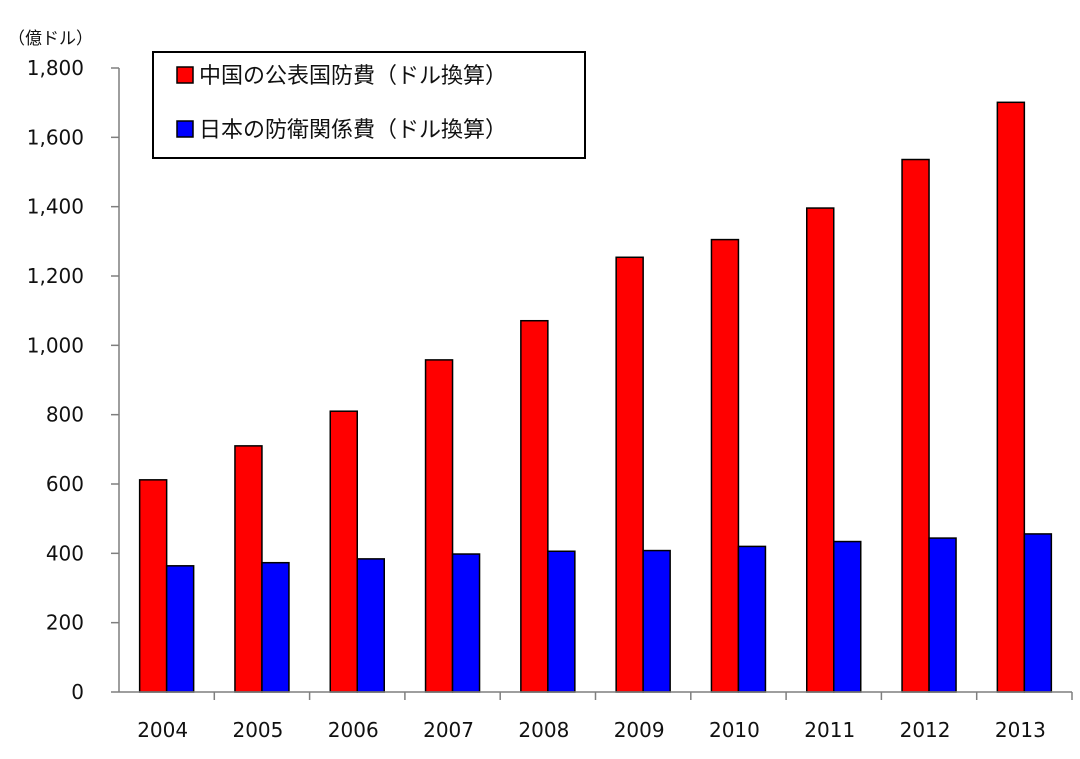  What do you see at coordinates (734, 730) in the screenshot?
I see `x-tick-label: 2010` at bounding box center [734, 730].